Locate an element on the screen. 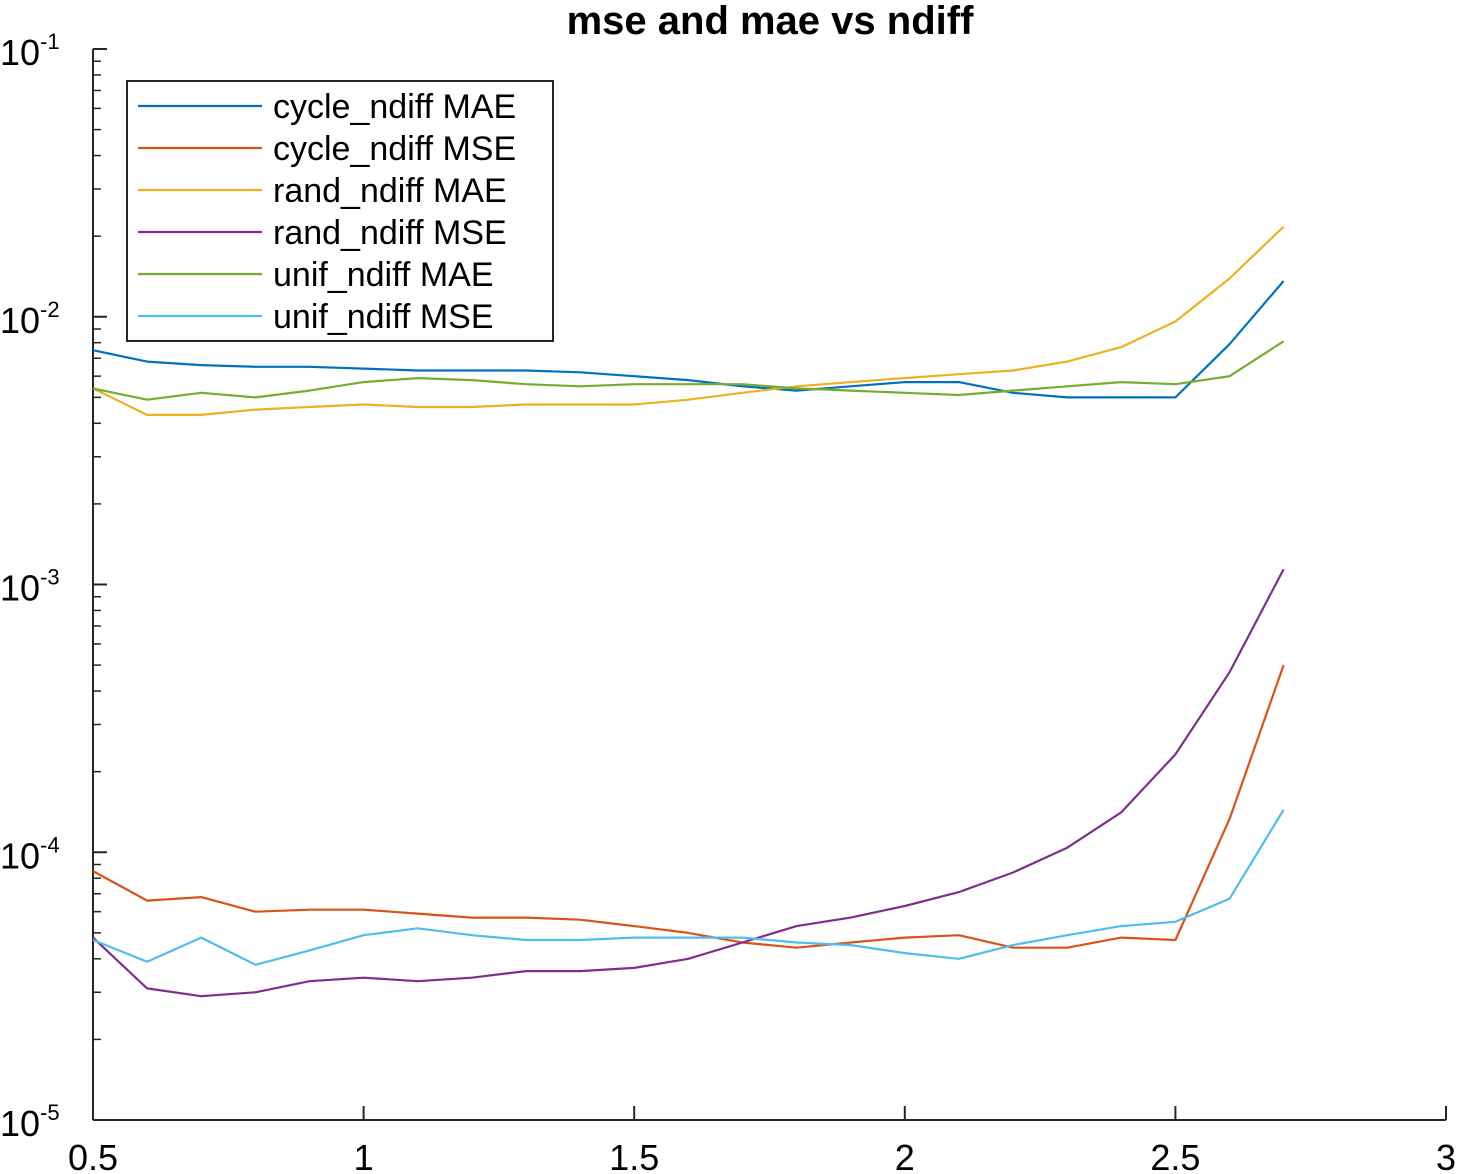 Image resolution: width=1460 pixels, height=1174 pixels. legend-label: unif_ndiff MAE is located at coordinates (383, 275).